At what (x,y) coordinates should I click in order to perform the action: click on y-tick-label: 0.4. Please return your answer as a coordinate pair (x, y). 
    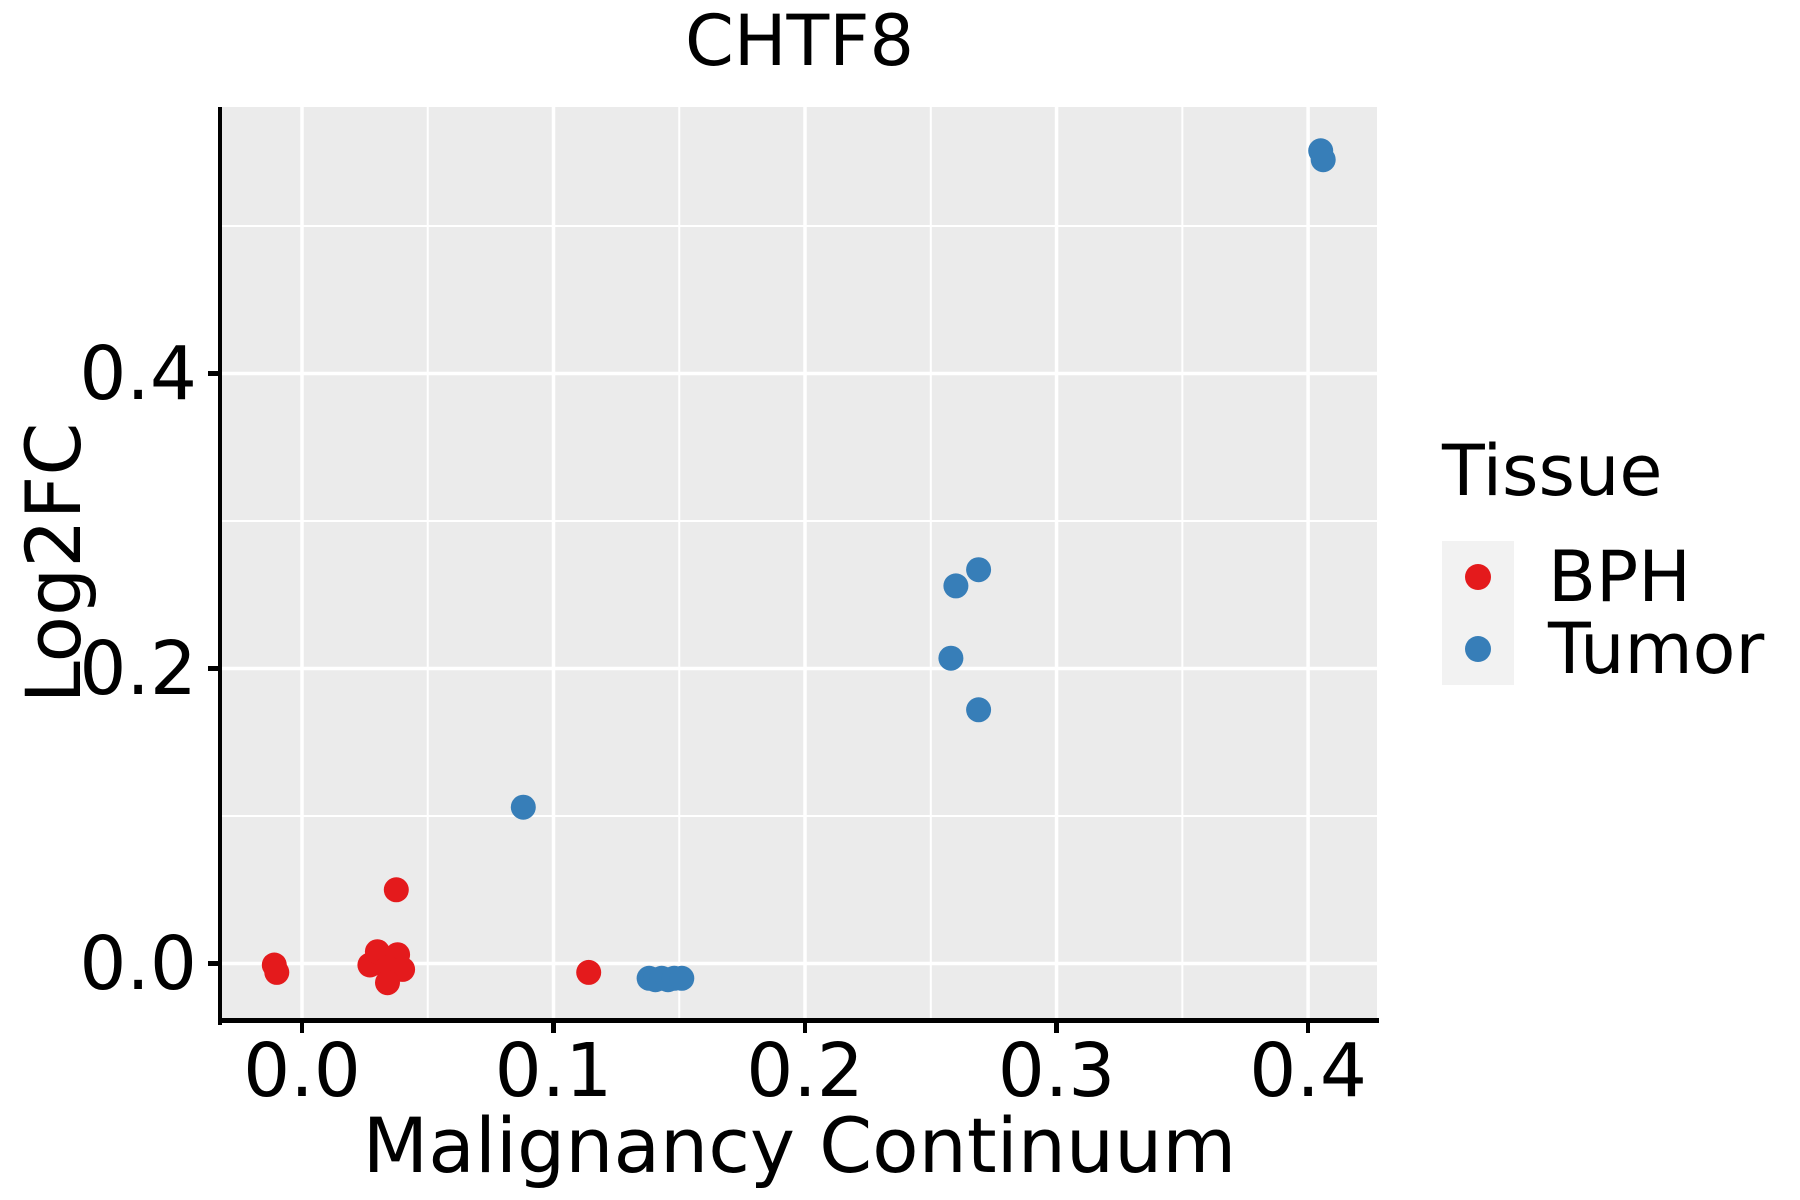
    Looking at the image, I should click on (138, 373).